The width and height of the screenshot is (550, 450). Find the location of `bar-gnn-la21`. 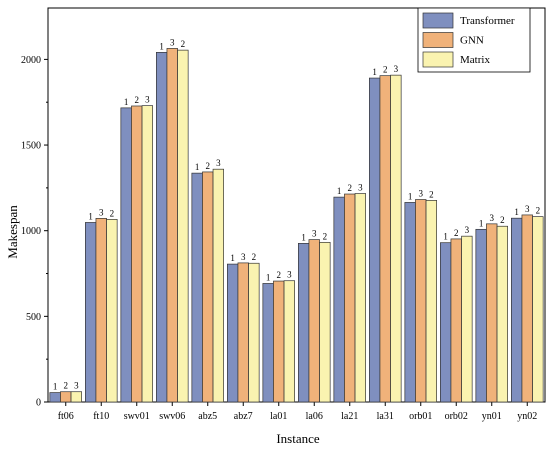

bar-gnn-la21 is located at coordinates (350, 298).